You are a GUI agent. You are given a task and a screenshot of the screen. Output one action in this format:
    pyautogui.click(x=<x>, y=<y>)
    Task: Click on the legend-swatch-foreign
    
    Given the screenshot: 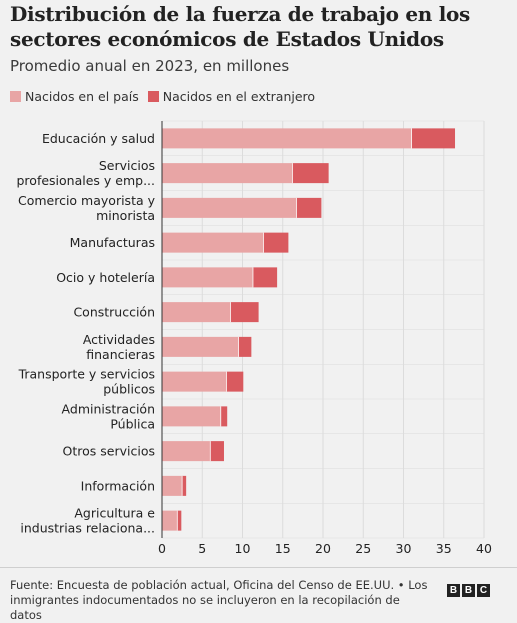 What is the action you would take?
    pyautogui.click(x=153, y=96)
    